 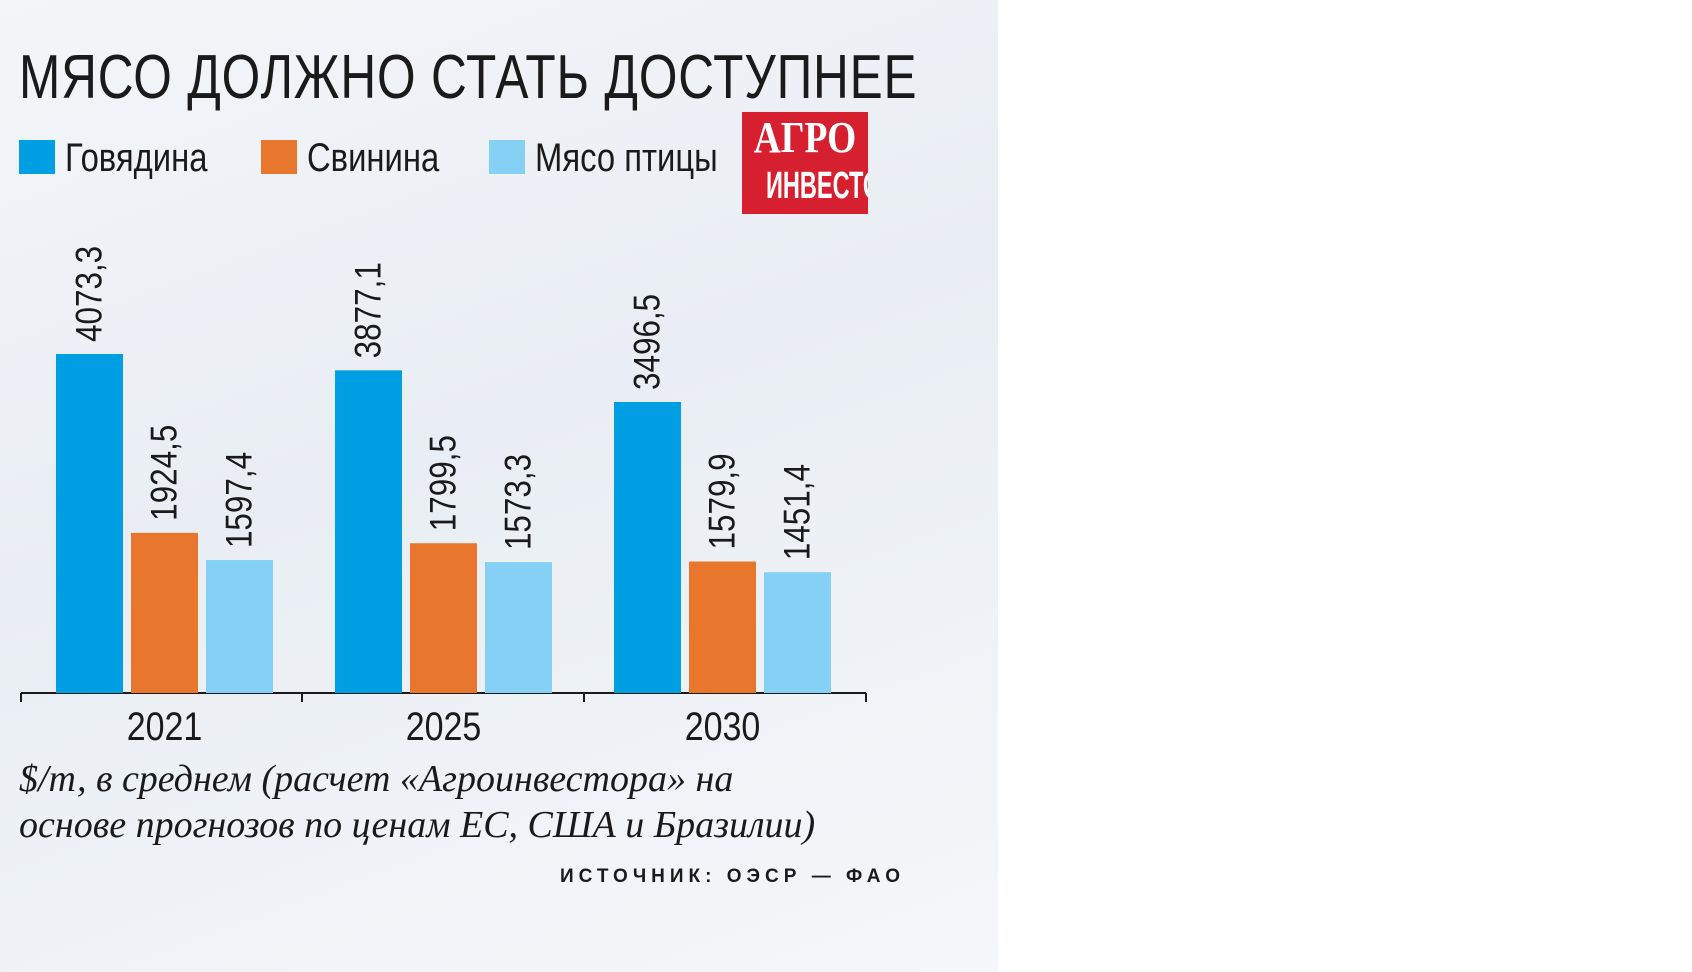 I want to click on bar-poultry-2025, so click(x=518, y=627).